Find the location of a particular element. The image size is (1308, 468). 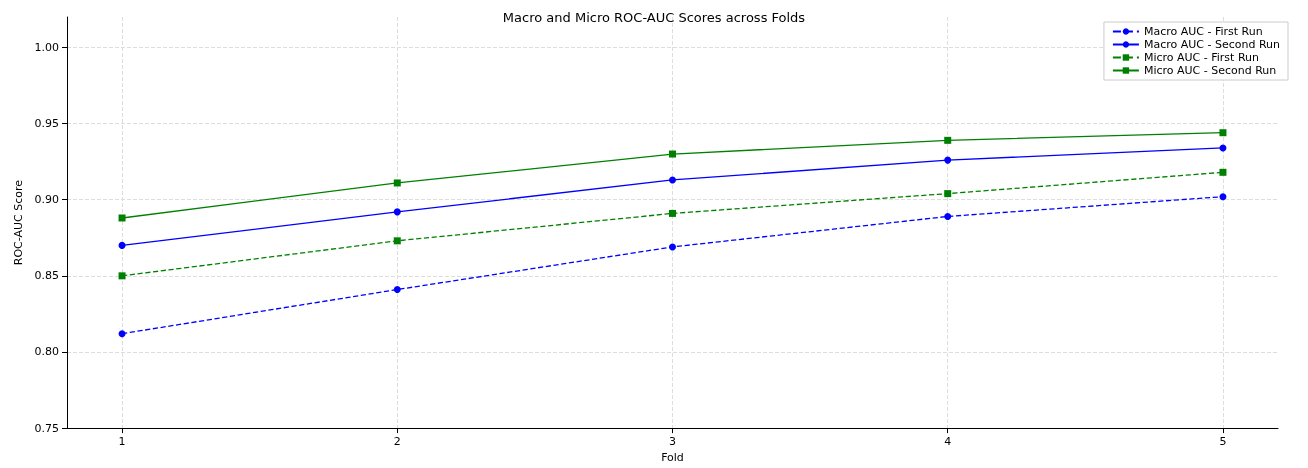

x-tick-label: 4 is located at coordinates (948, 442).